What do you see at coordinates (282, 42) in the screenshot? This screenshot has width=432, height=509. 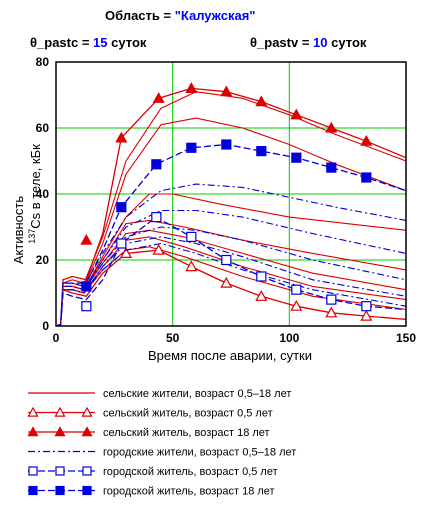 I see `theta-v-label: θ_pastv =` at bounding box center [282, 42].